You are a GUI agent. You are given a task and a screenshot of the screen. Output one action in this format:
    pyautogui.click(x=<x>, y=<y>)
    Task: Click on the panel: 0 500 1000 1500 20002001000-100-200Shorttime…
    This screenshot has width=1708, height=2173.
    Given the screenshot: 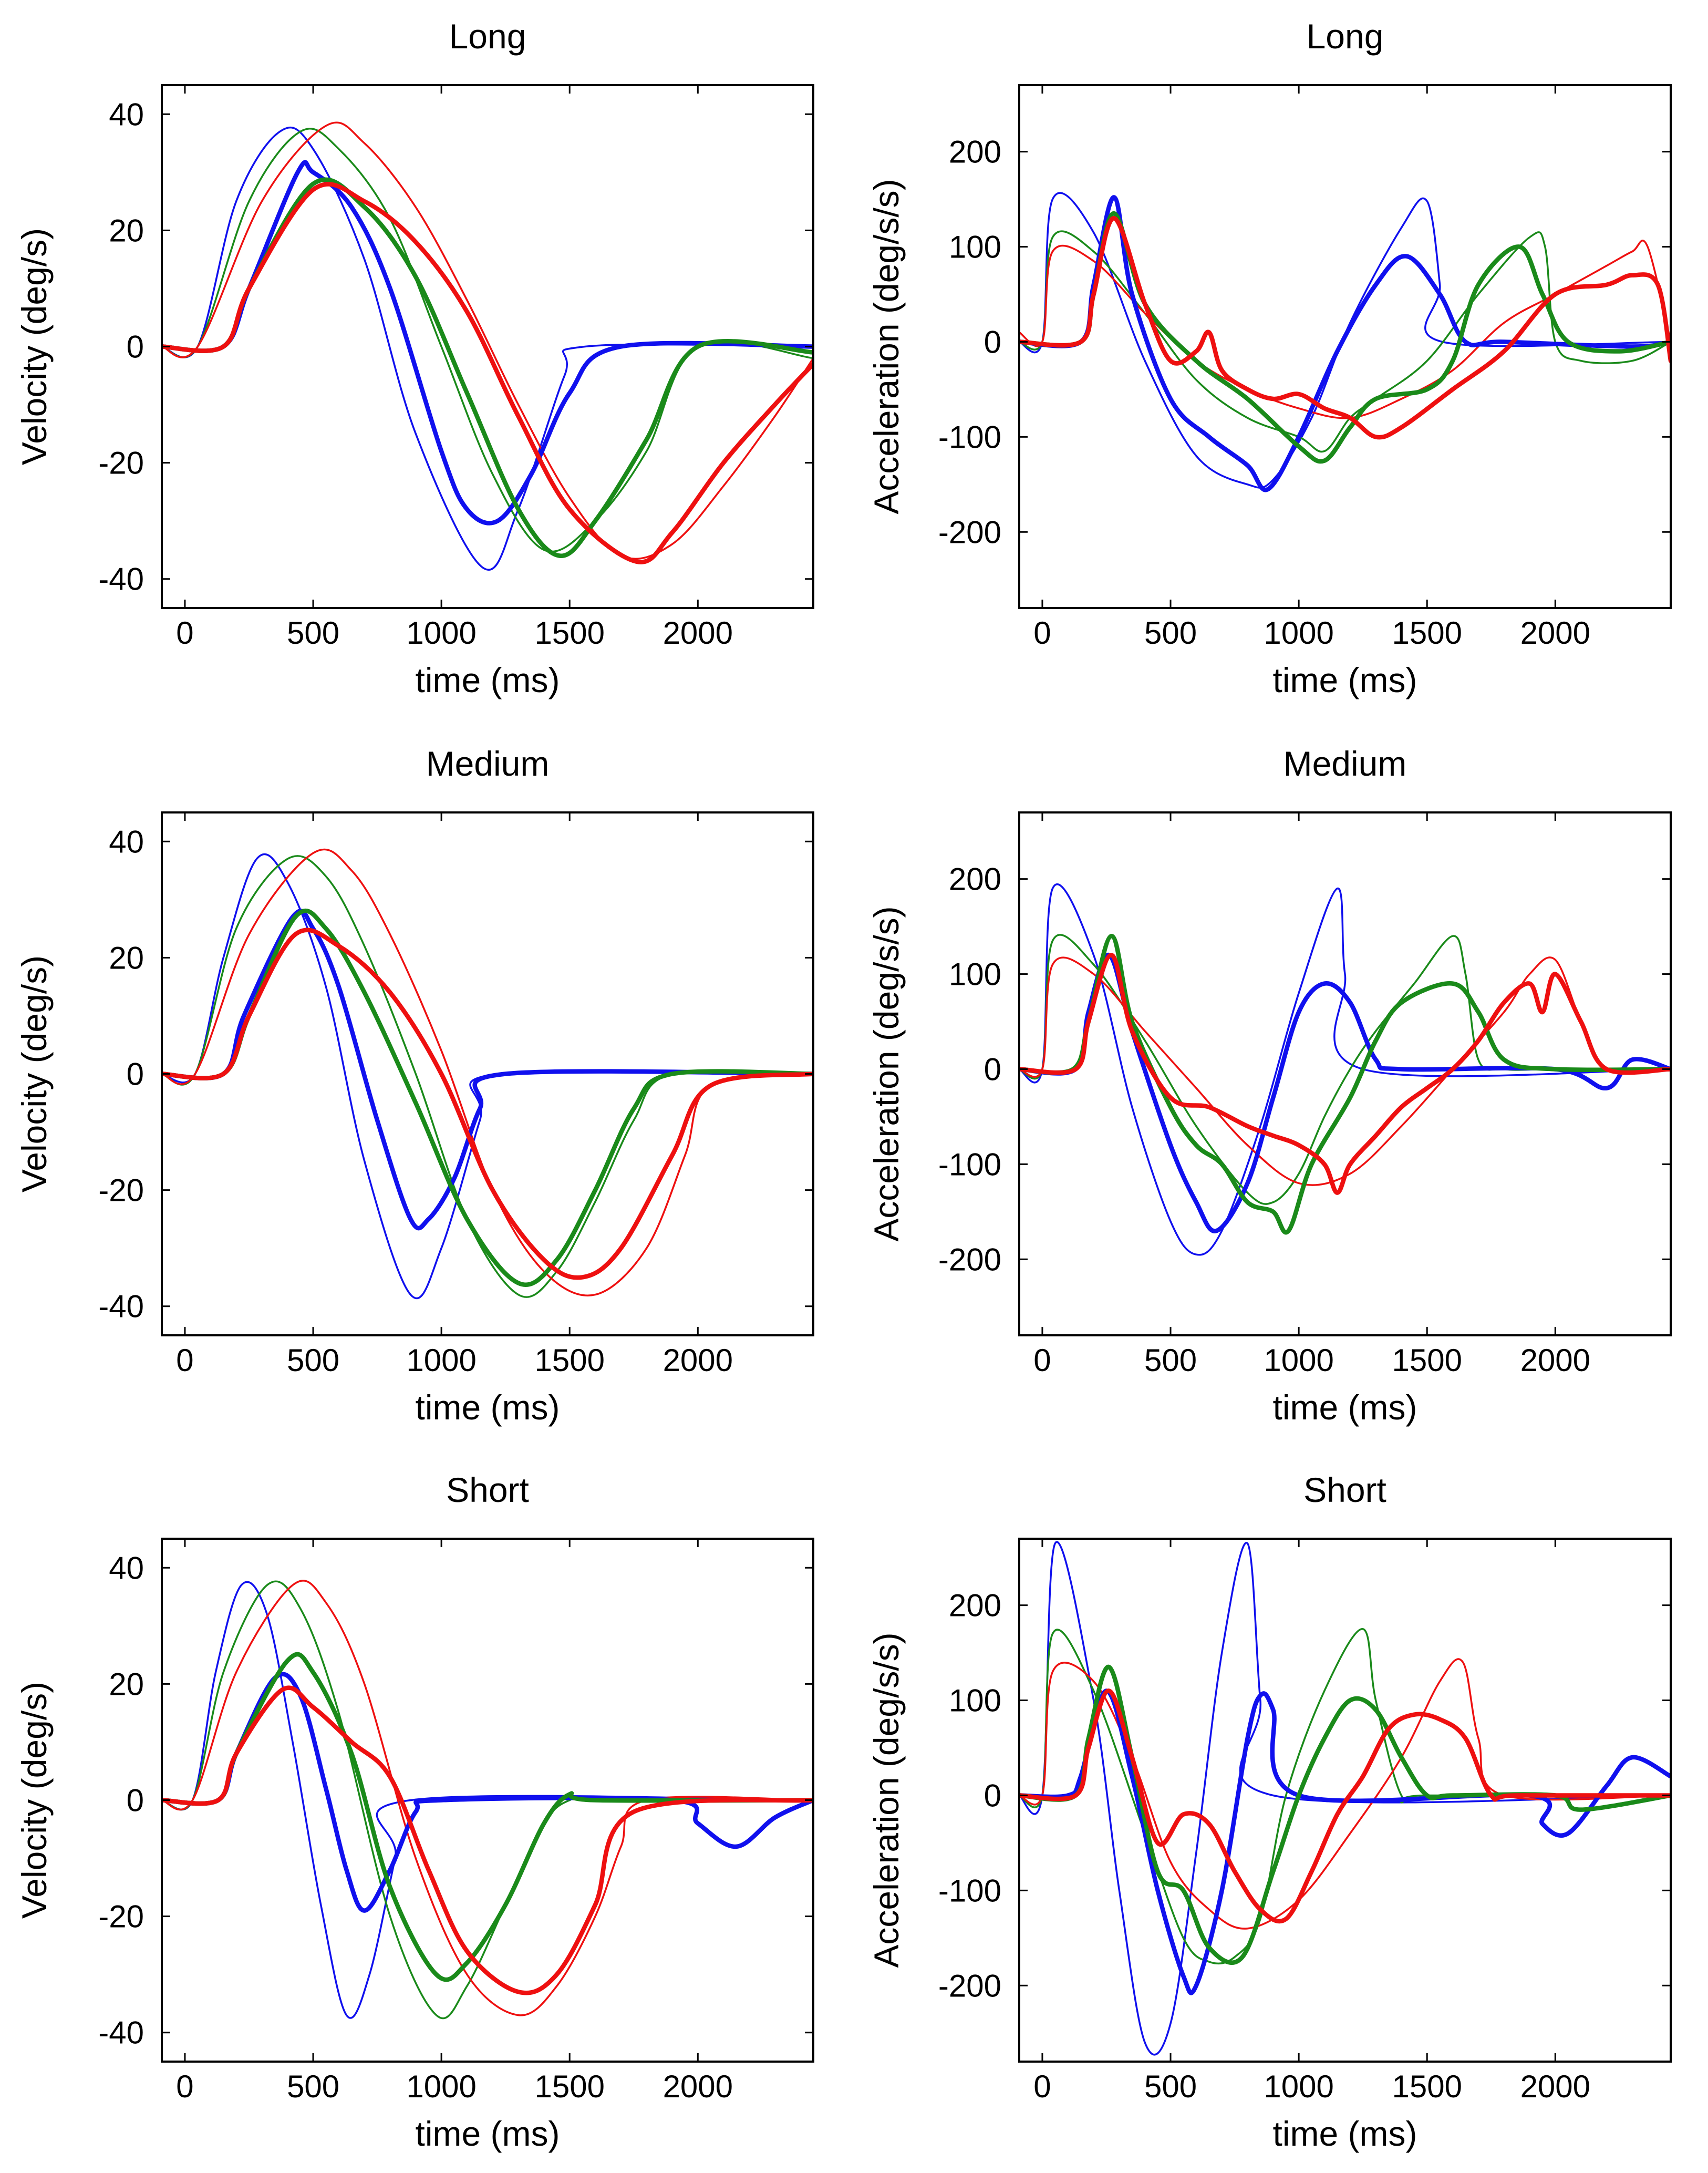 What is the action you would take?
    pyautogui.click(x=1269, y=1811)
    